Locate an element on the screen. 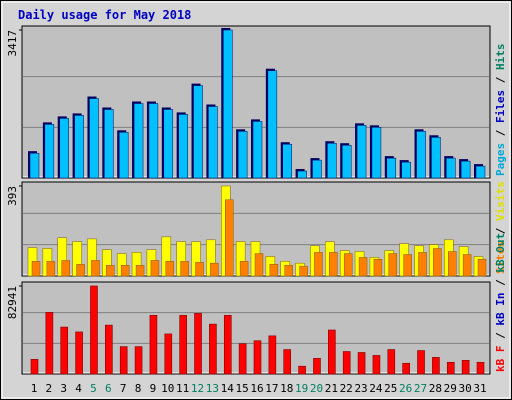 Image resolution: width=512 pixels, height=400 pixels. x-tick-label: 4 is located at coordinates (78, 388).